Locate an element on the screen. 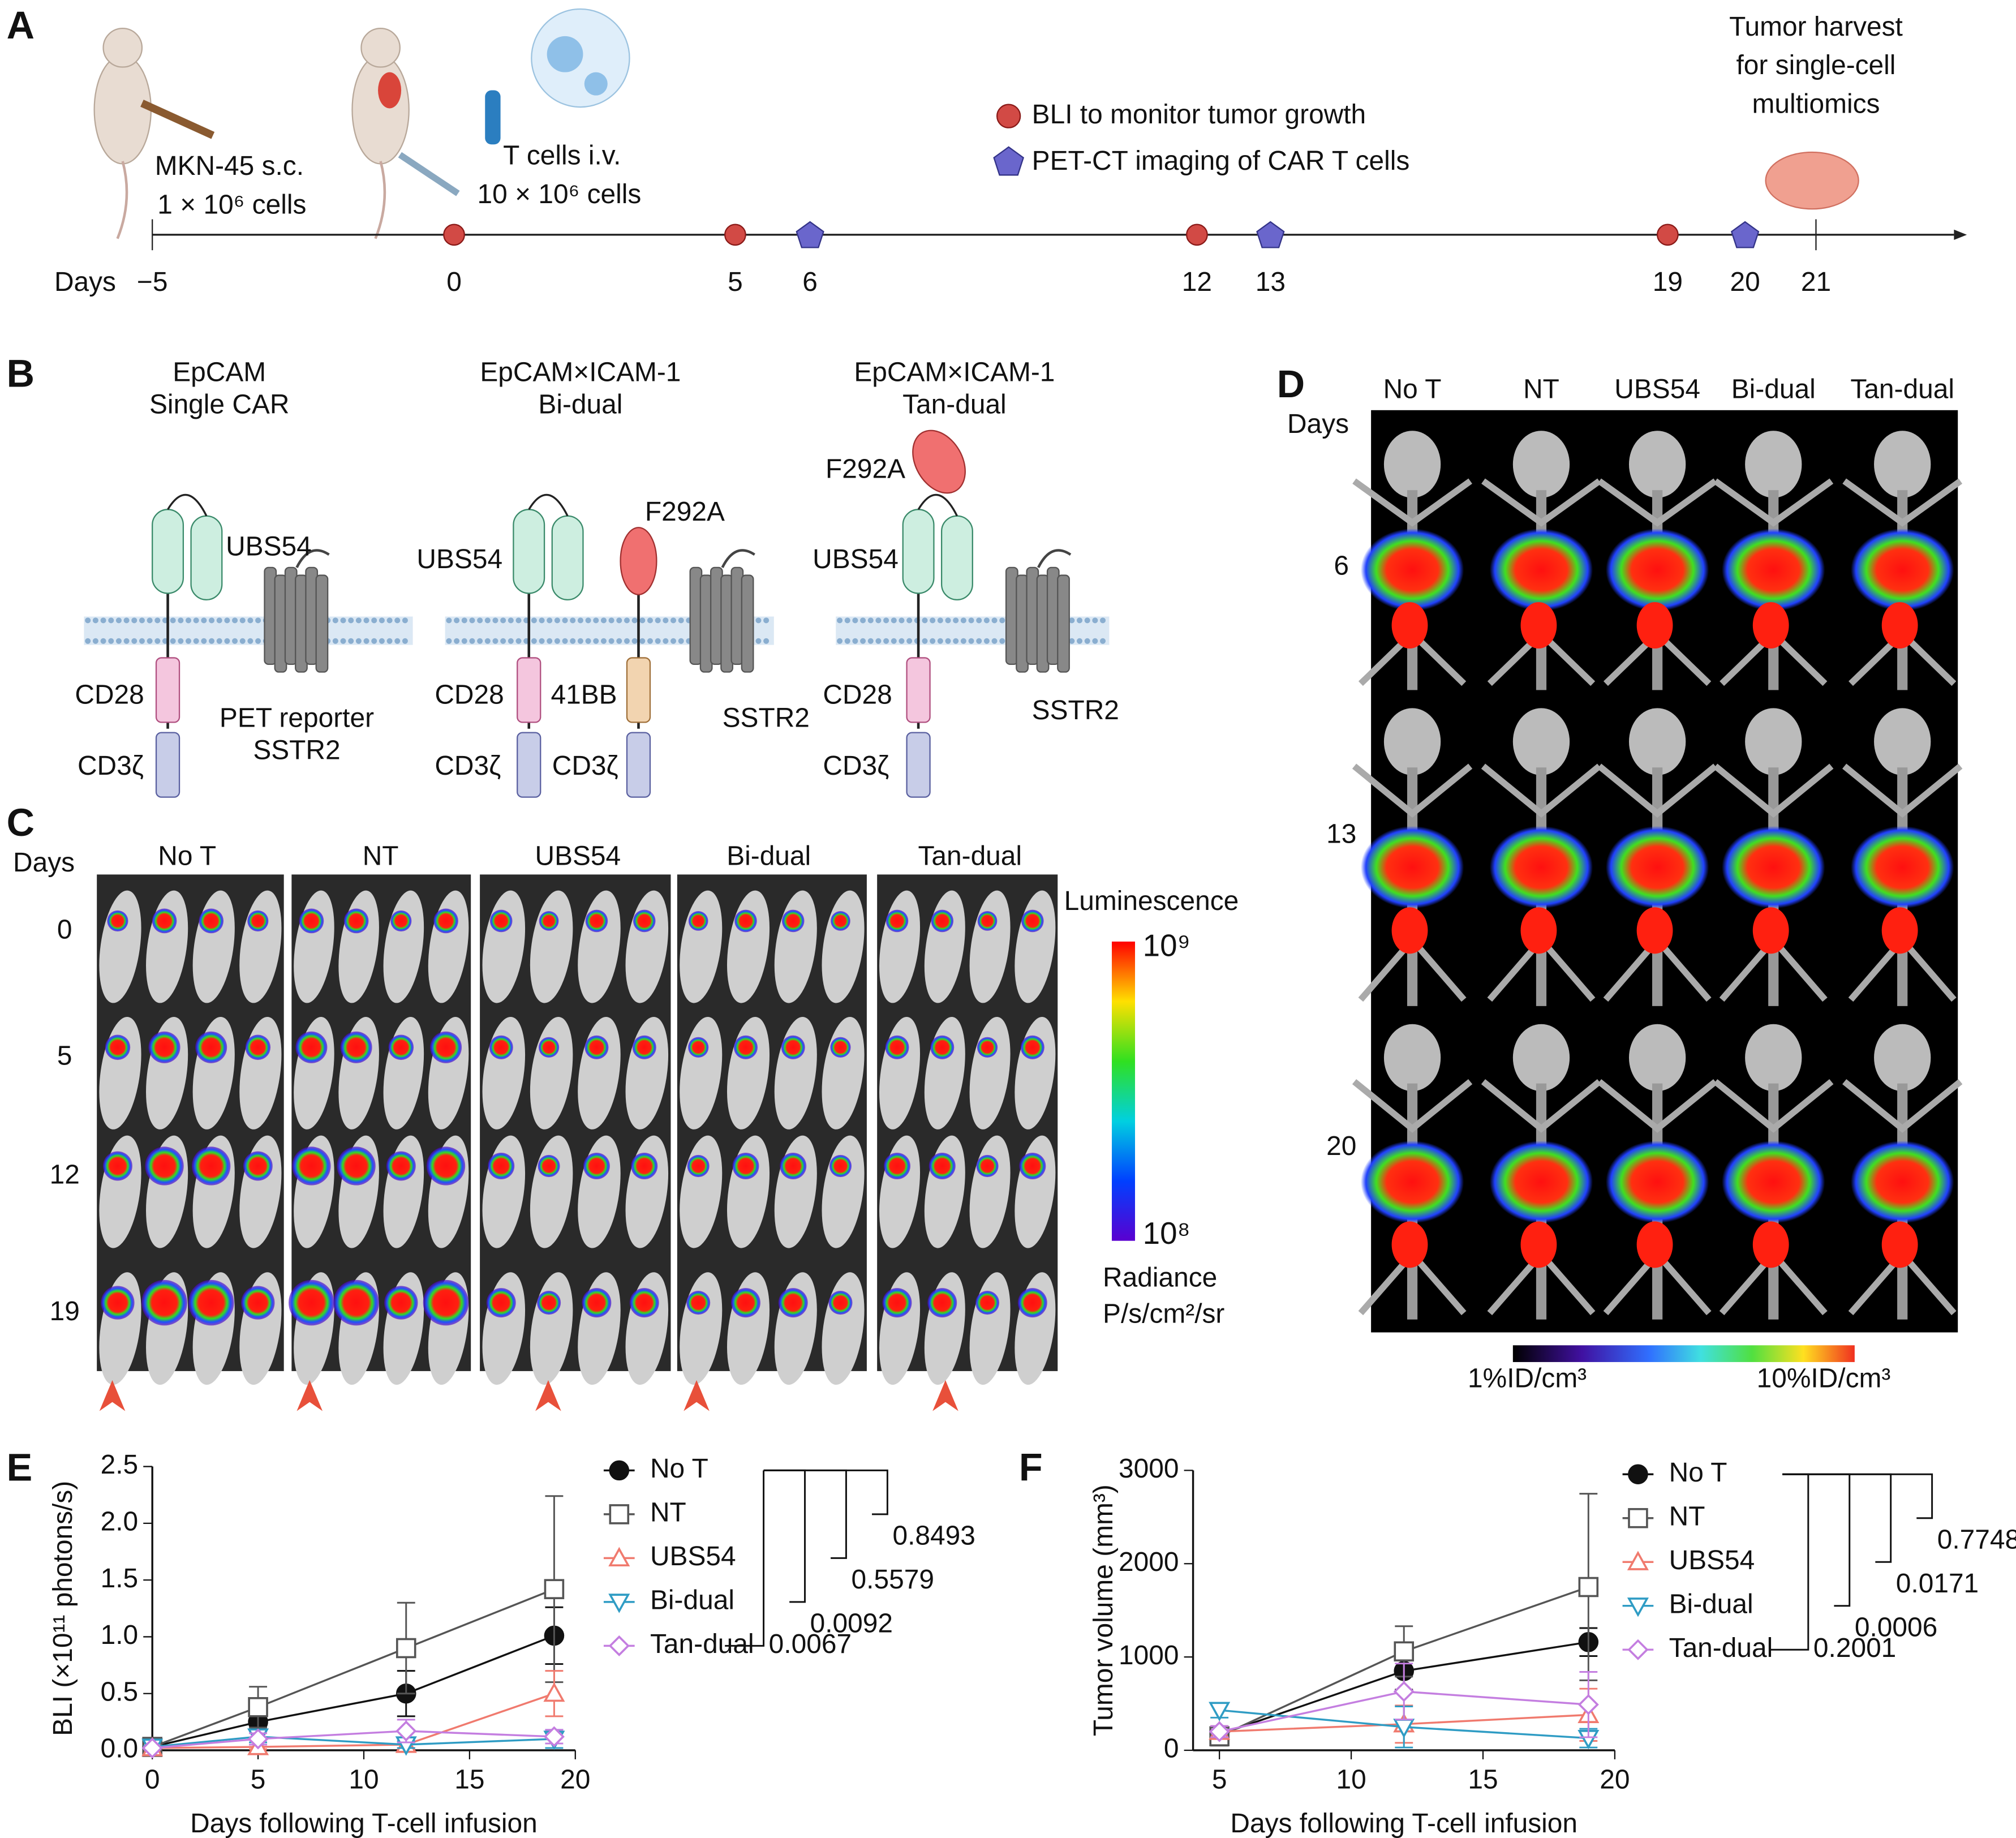 This screenshot has height=1838, width=2016. x-tick-label: 20 is located at coordinates (1615, 1779).